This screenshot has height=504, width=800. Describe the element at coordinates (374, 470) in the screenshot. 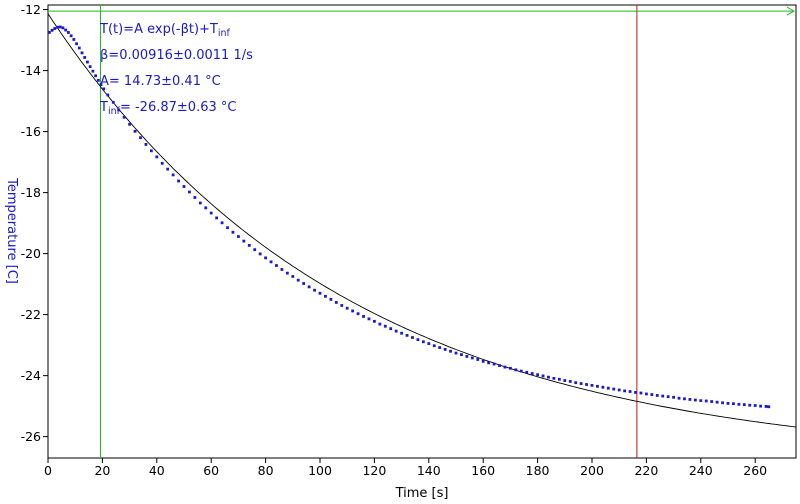

I see `x-tick-label: 120` at that location.